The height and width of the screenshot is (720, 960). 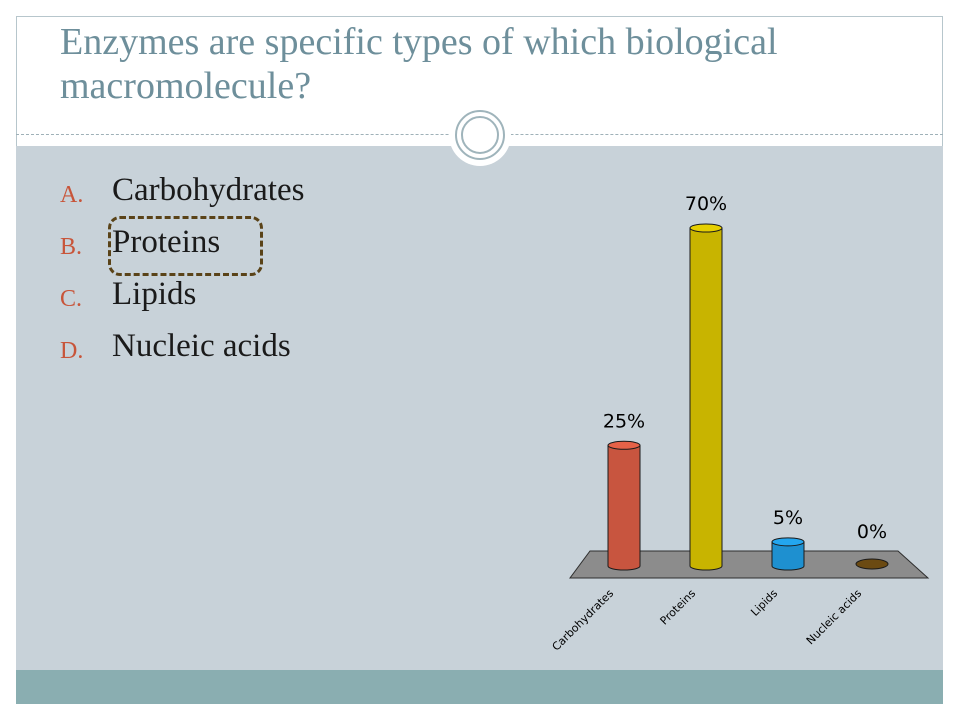 What do you see at coordinates (788, 518) in the screenshot?
I see `data-label: 5%` at bounding box center [788, 518].